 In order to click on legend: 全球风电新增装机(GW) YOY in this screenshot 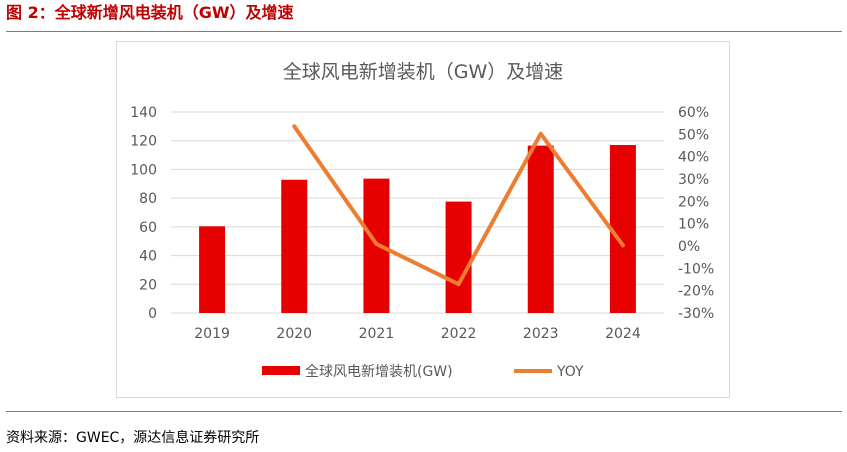, I will do `click(423, 371)`.